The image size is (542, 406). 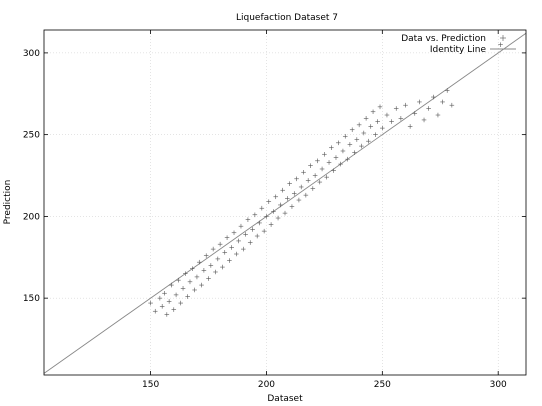 What do you see at coordinates (150, 385) in the screenshot?
I see `x-tick-label: 150` at bounding box center [150, 385].